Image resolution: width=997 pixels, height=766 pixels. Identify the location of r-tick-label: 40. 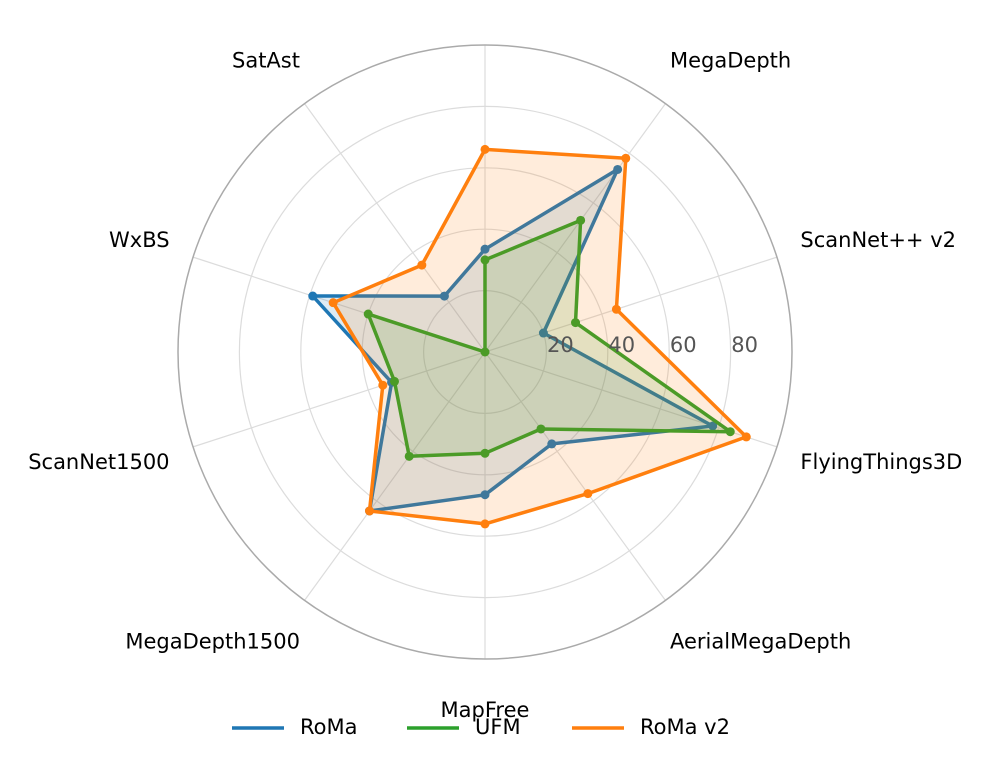
(621, 345).